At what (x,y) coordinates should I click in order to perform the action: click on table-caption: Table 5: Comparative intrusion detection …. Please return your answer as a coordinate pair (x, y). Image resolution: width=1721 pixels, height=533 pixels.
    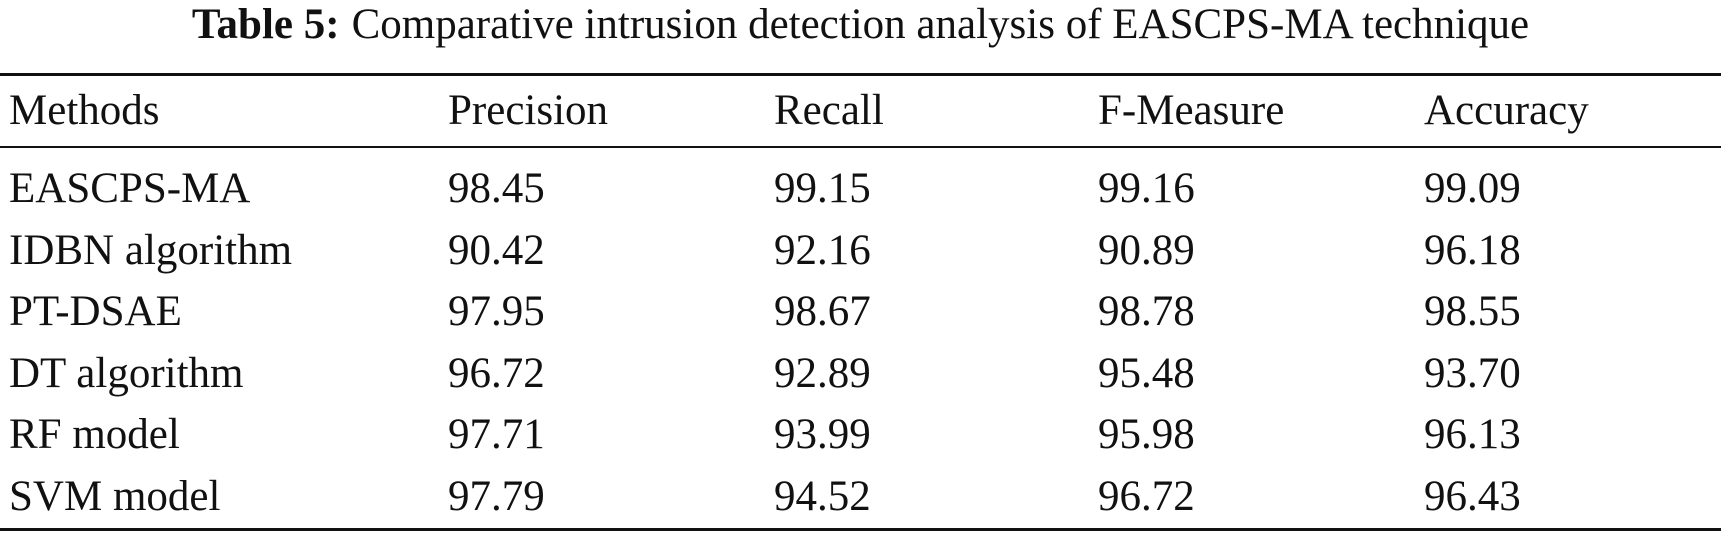
    Looking at the image, I should click on (860, 25).